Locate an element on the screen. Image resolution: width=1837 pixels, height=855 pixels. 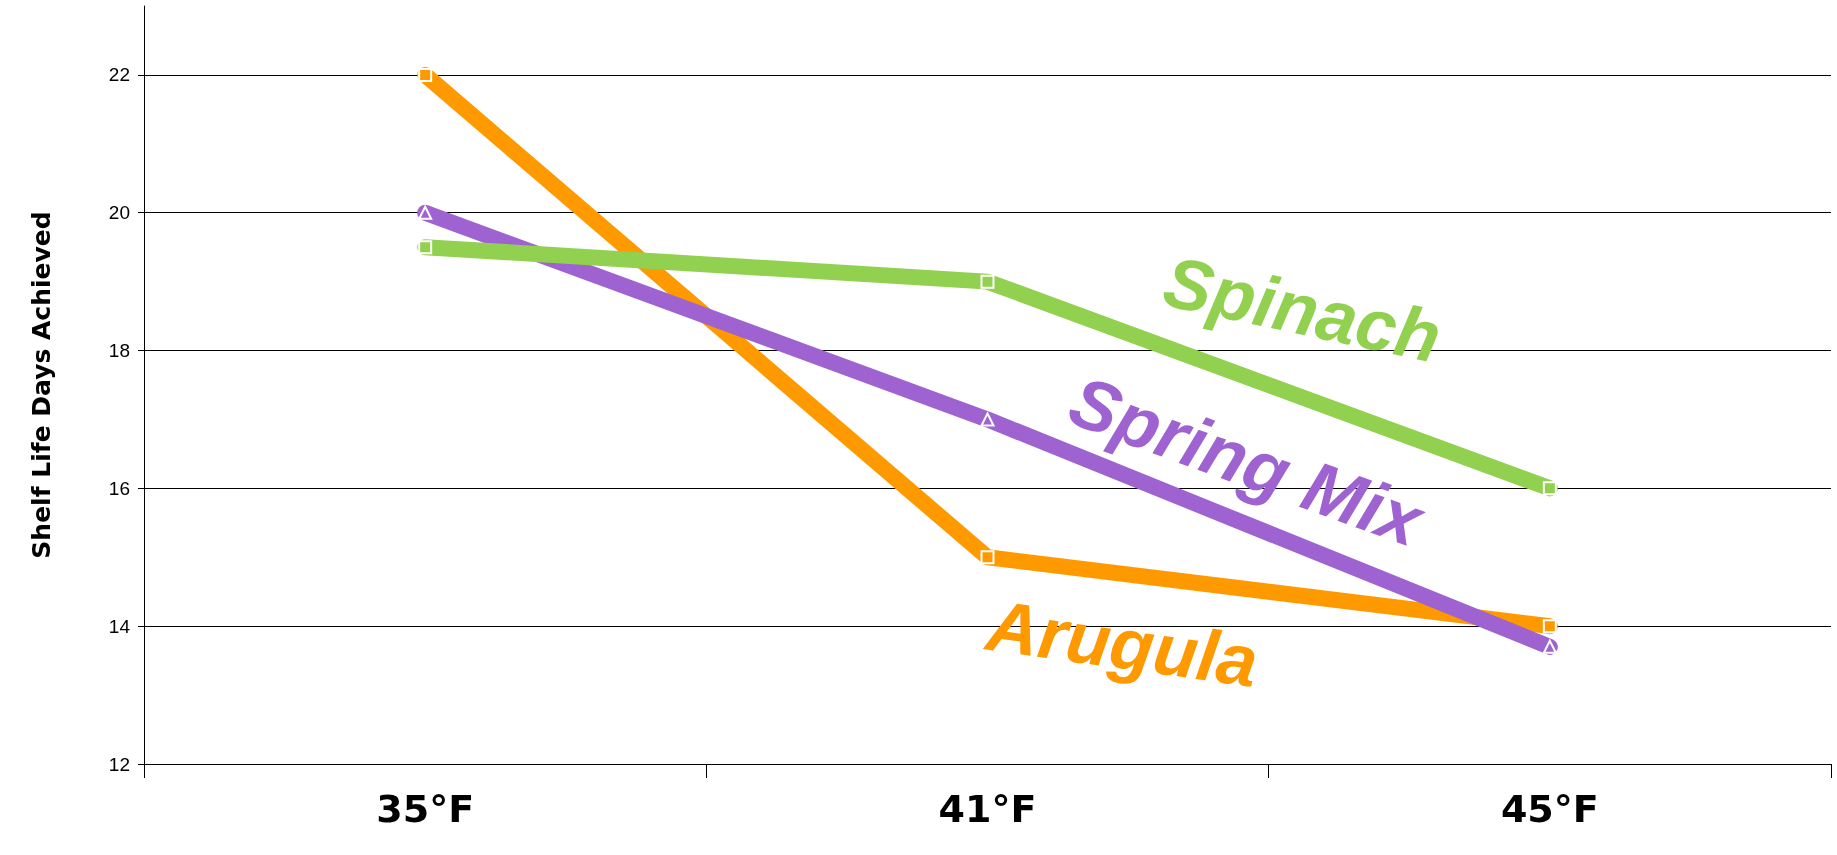
y-tick-label: 22 is located at coordinates (119, 75).